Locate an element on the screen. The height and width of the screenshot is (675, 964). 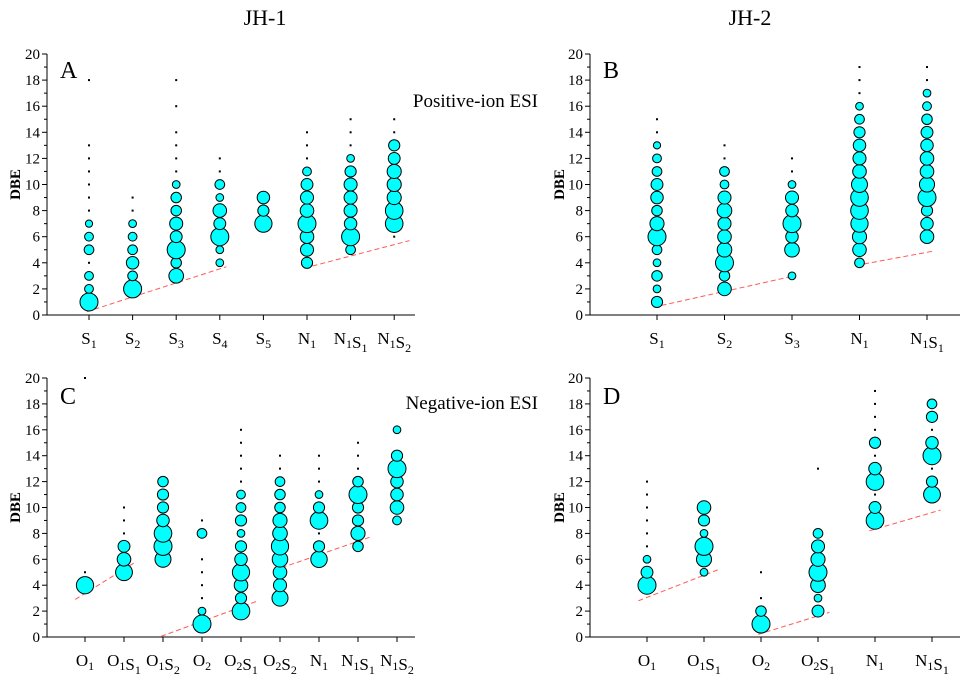
series-o2s2 is located at coordinates (280, 530).